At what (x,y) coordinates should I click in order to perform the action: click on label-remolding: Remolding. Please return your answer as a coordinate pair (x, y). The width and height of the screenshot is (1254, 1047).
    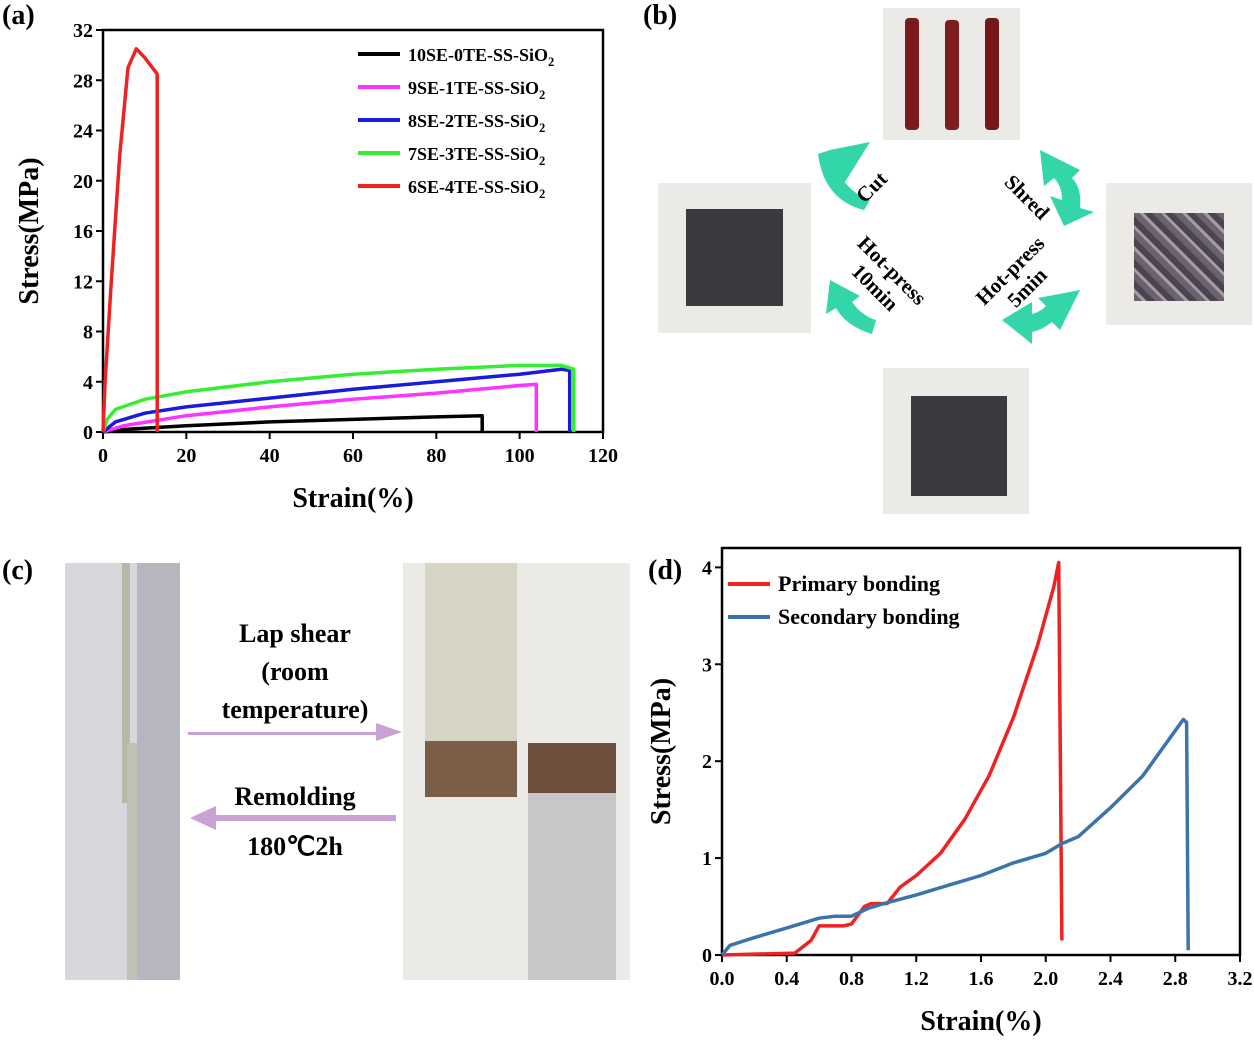
    Looking at the image, I should click on (295, 796).